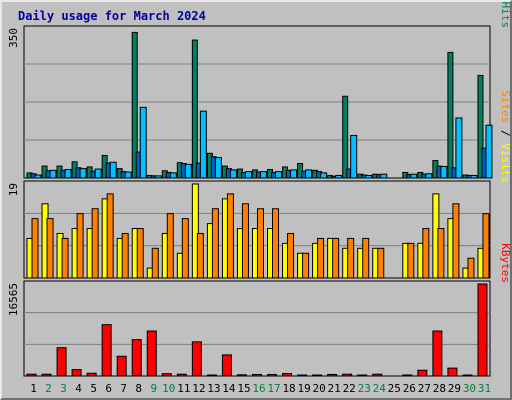 Image resolution: width=512 pixels, height=400 pixels. I want to click on x-tick-label: 11, so click(183, 388).